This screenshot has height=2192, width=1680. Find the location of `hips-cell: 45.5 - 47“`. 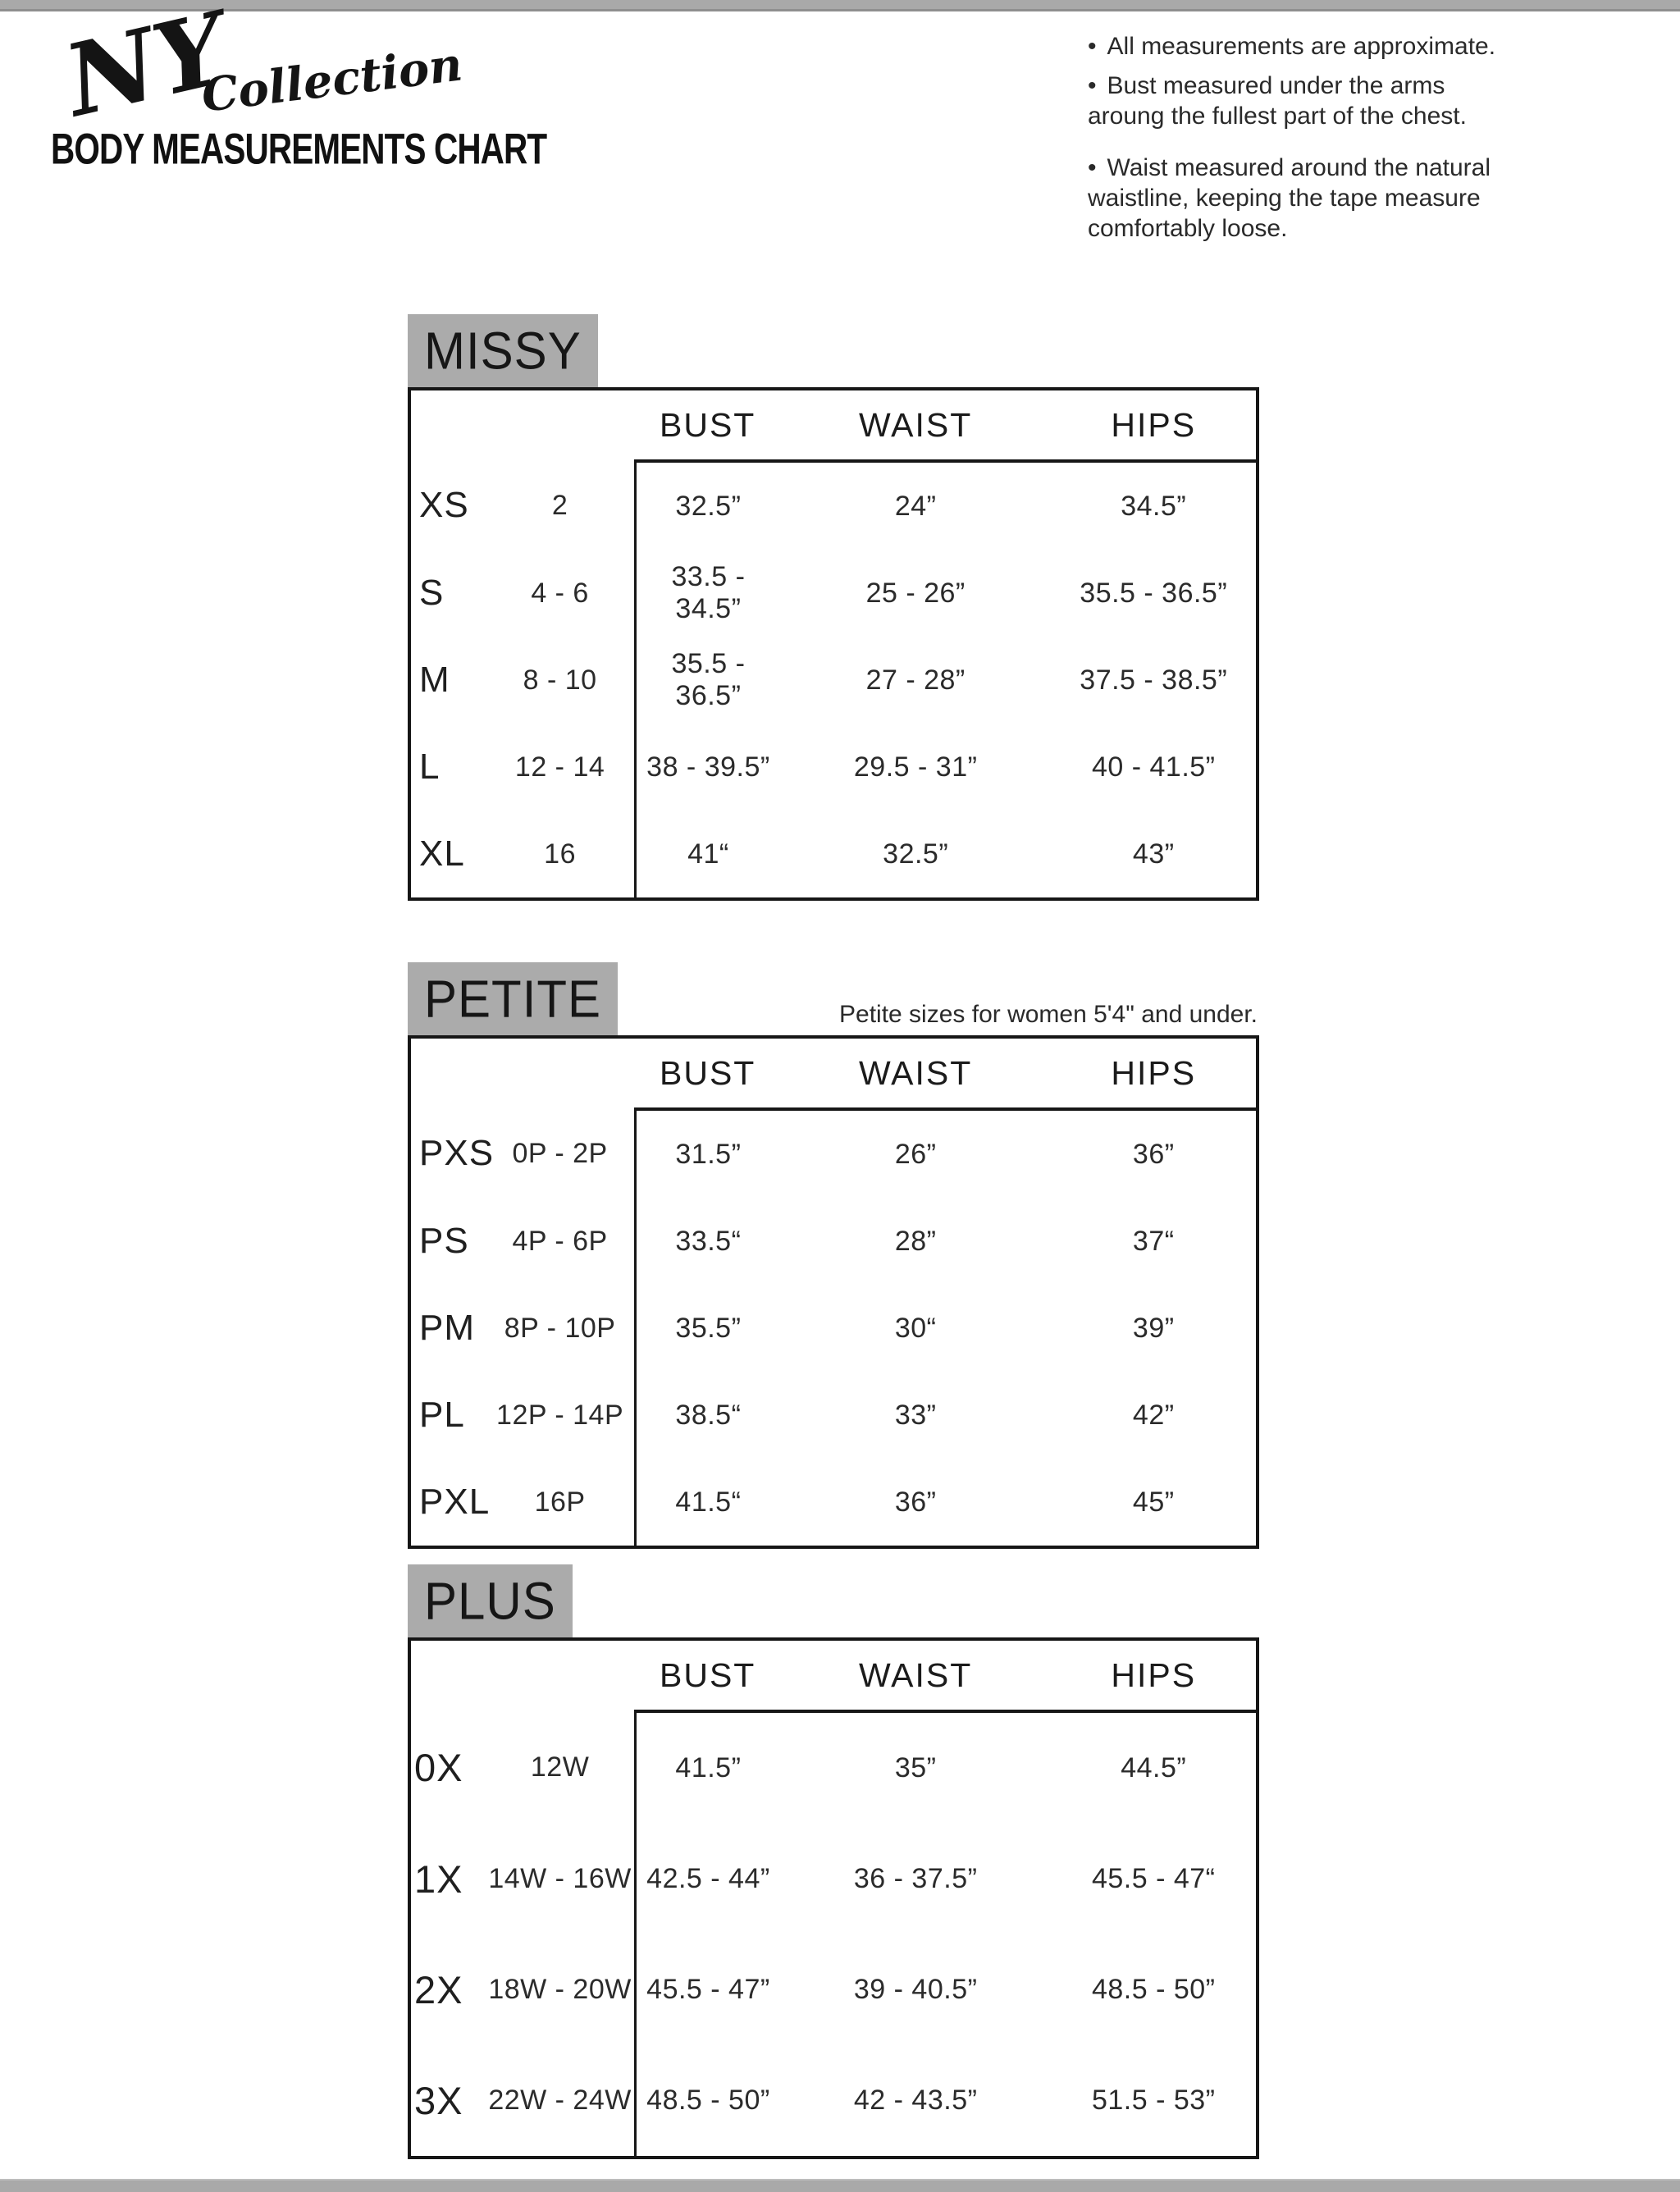

hips-cell: 45.5 - 47“ is located at coordinates (1154, 1878).